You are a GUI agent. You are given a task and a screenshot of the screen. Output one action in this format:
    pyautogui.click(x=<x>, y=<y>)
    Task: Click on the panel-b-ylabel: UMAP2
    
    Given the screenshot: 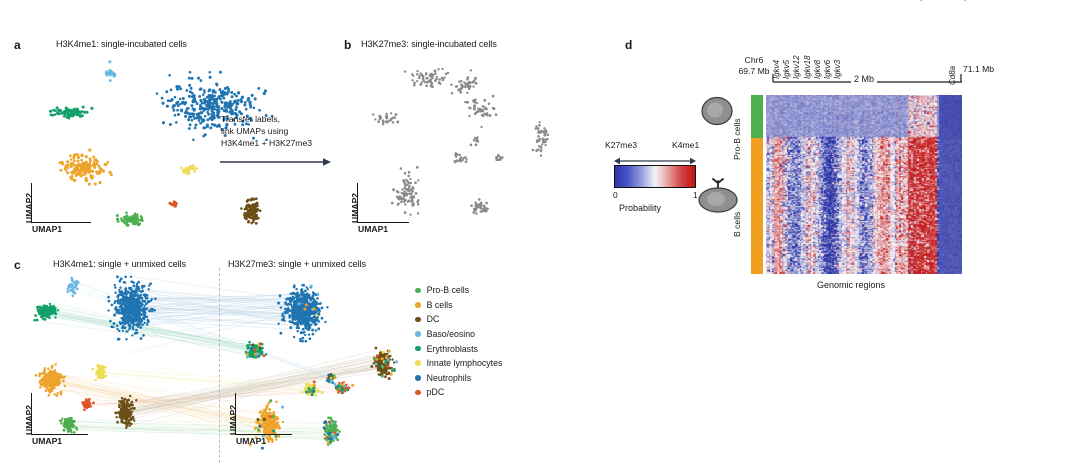 What is the action you would take?
    pyautogui.click(x=355, y=207)
    